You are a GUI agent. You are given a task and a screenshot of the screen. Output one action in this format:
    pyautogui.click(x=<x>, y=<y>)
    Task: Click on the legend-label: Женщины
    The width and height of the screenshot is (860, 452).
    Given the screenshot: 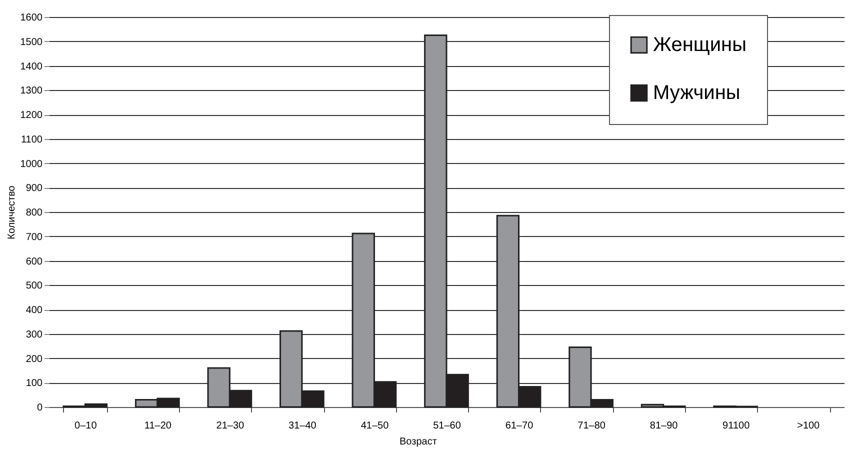 What is the action you would take?
    pyautogui.click(x=699, y=45)
    